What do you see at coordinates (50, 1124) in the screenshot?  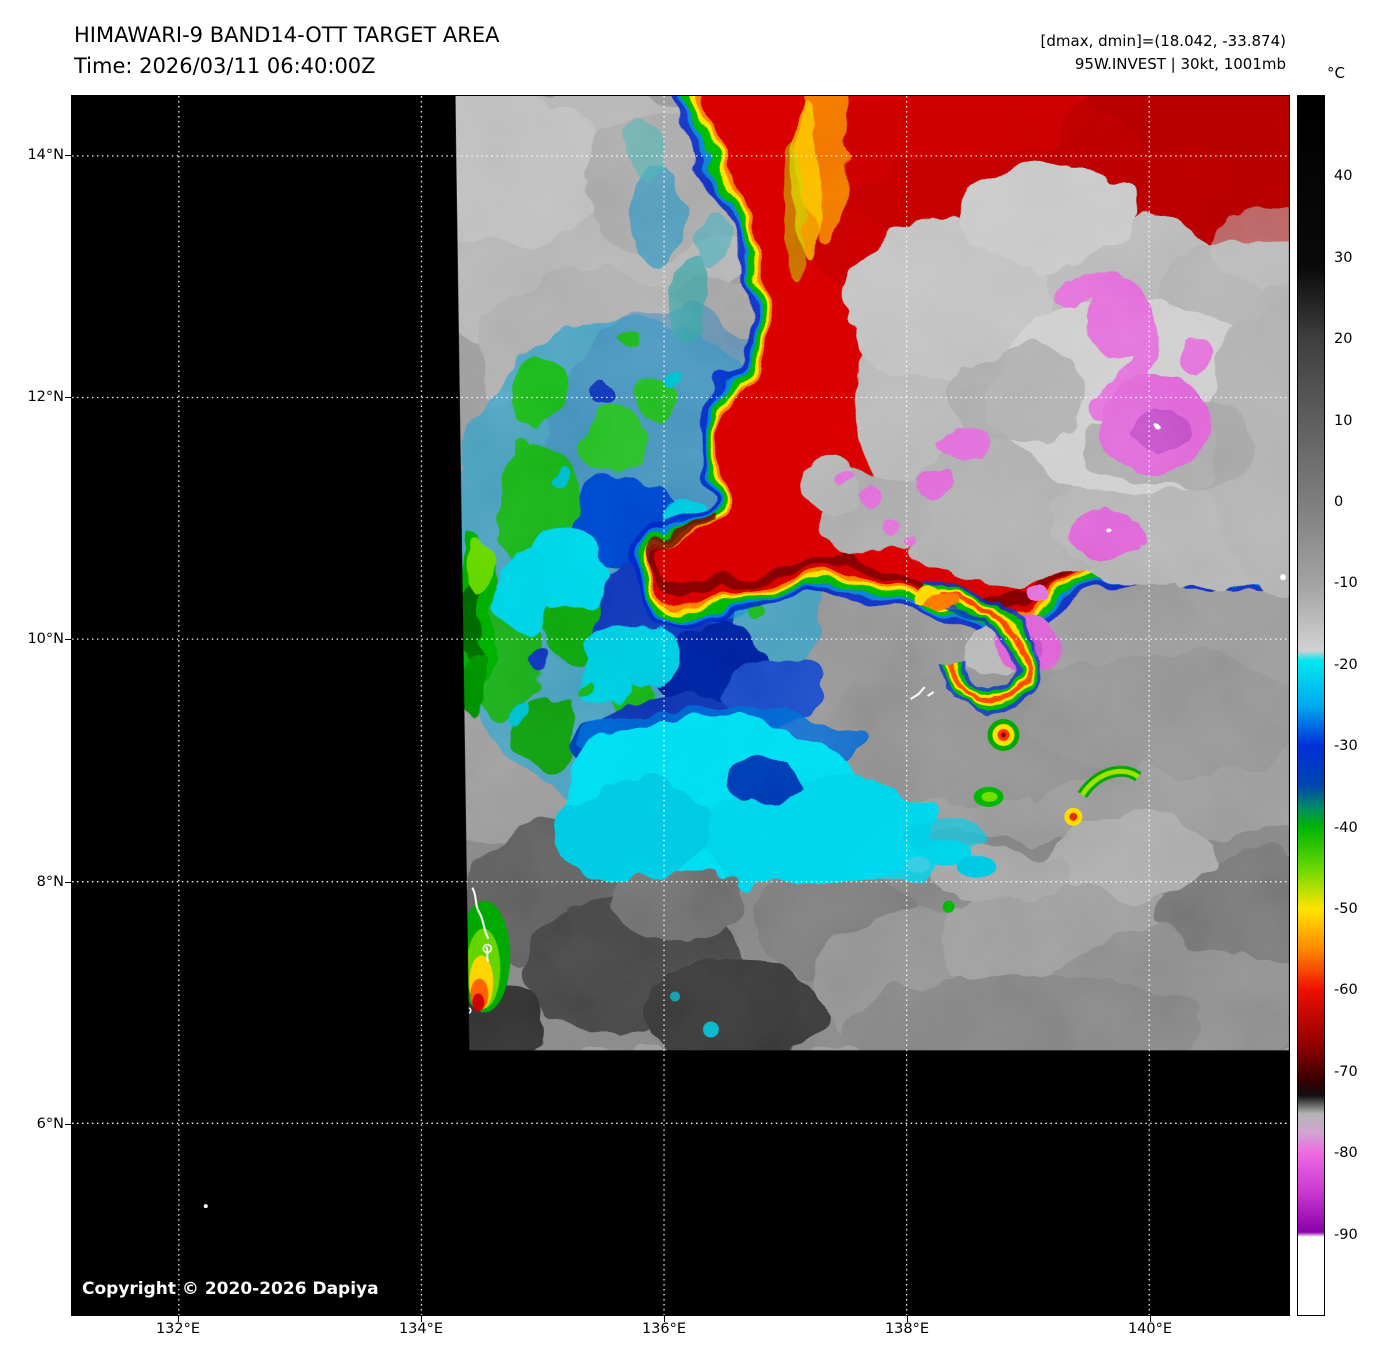 I see `y-axis-tick-label: 6°N` at bounding box center [50, 1124].